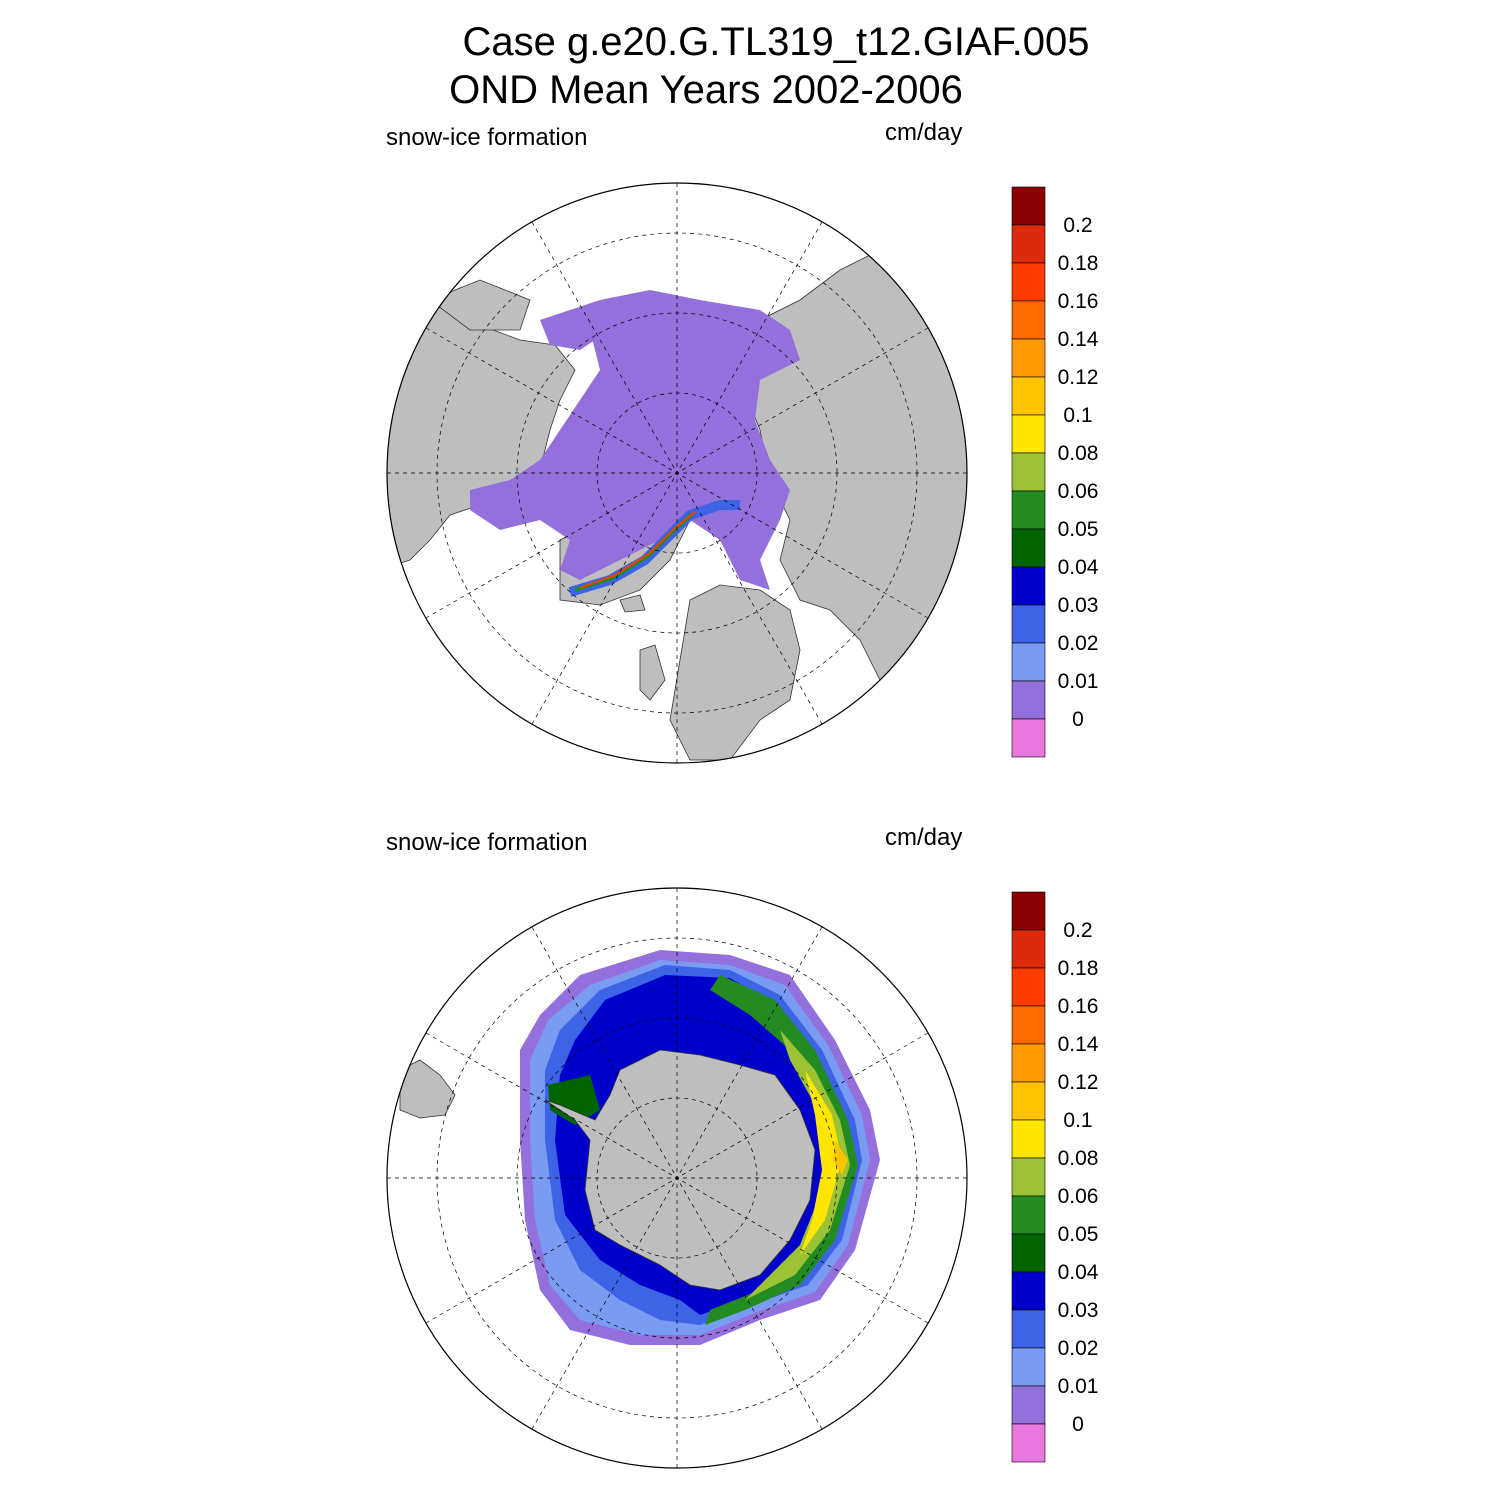 This screenshot has width=1500, height=1500. I want to click on north-graticule, so click(677, 473).